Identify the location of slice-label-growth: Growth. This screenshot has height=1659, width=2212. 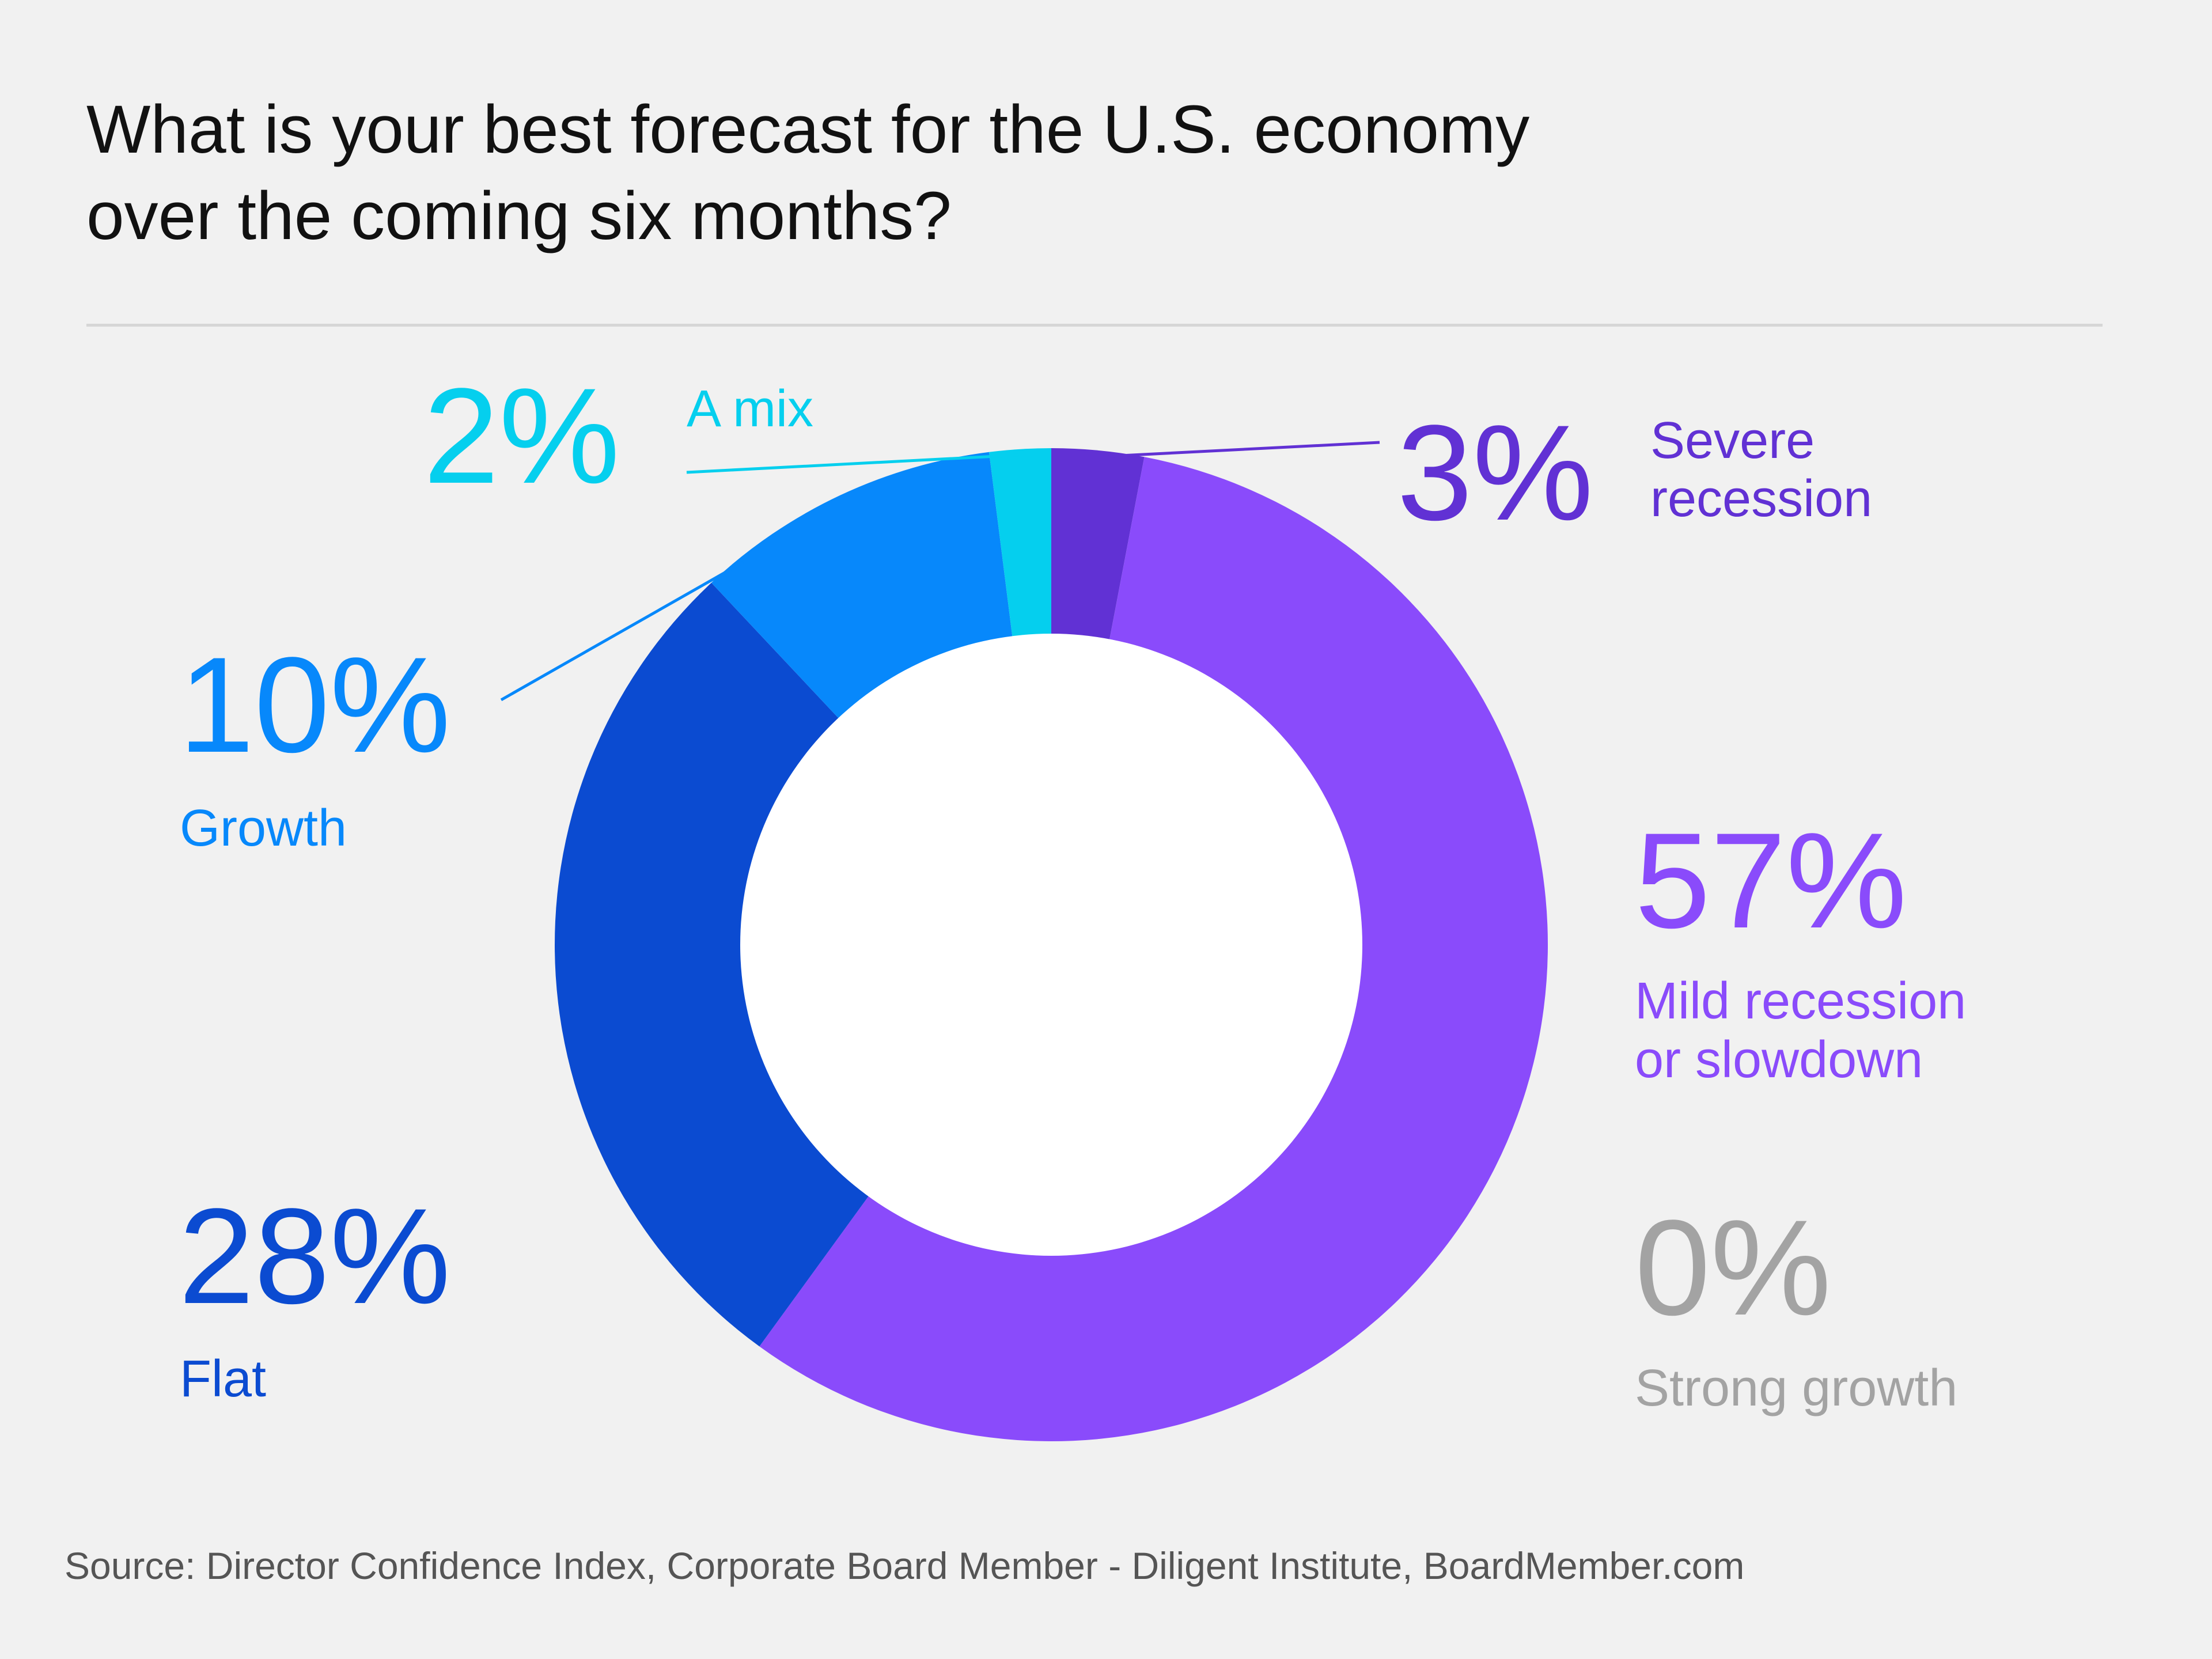
(263, 828).